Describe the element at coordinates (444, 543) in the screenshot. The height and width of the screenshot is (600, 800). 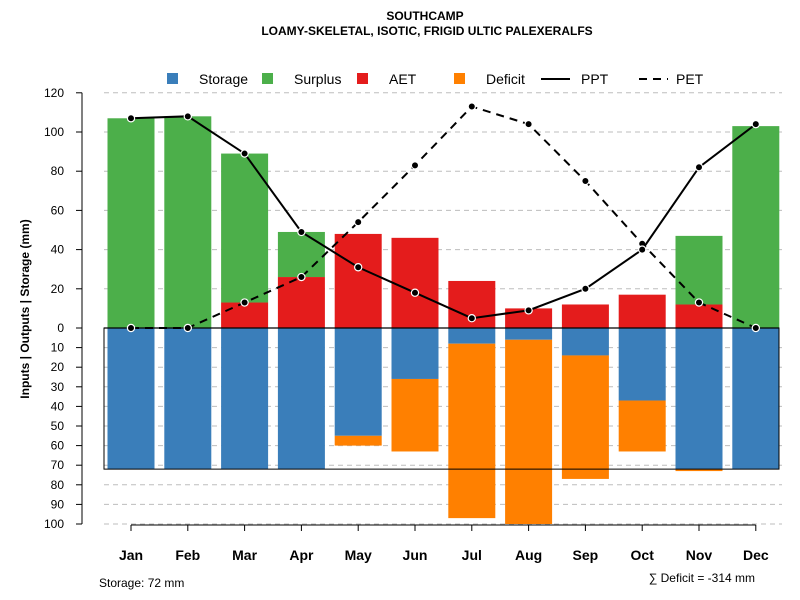
I see `x-axis: Jan Feb Mar Apr May Jun Jul Aug Sep Oct Nov Dec` at that location.